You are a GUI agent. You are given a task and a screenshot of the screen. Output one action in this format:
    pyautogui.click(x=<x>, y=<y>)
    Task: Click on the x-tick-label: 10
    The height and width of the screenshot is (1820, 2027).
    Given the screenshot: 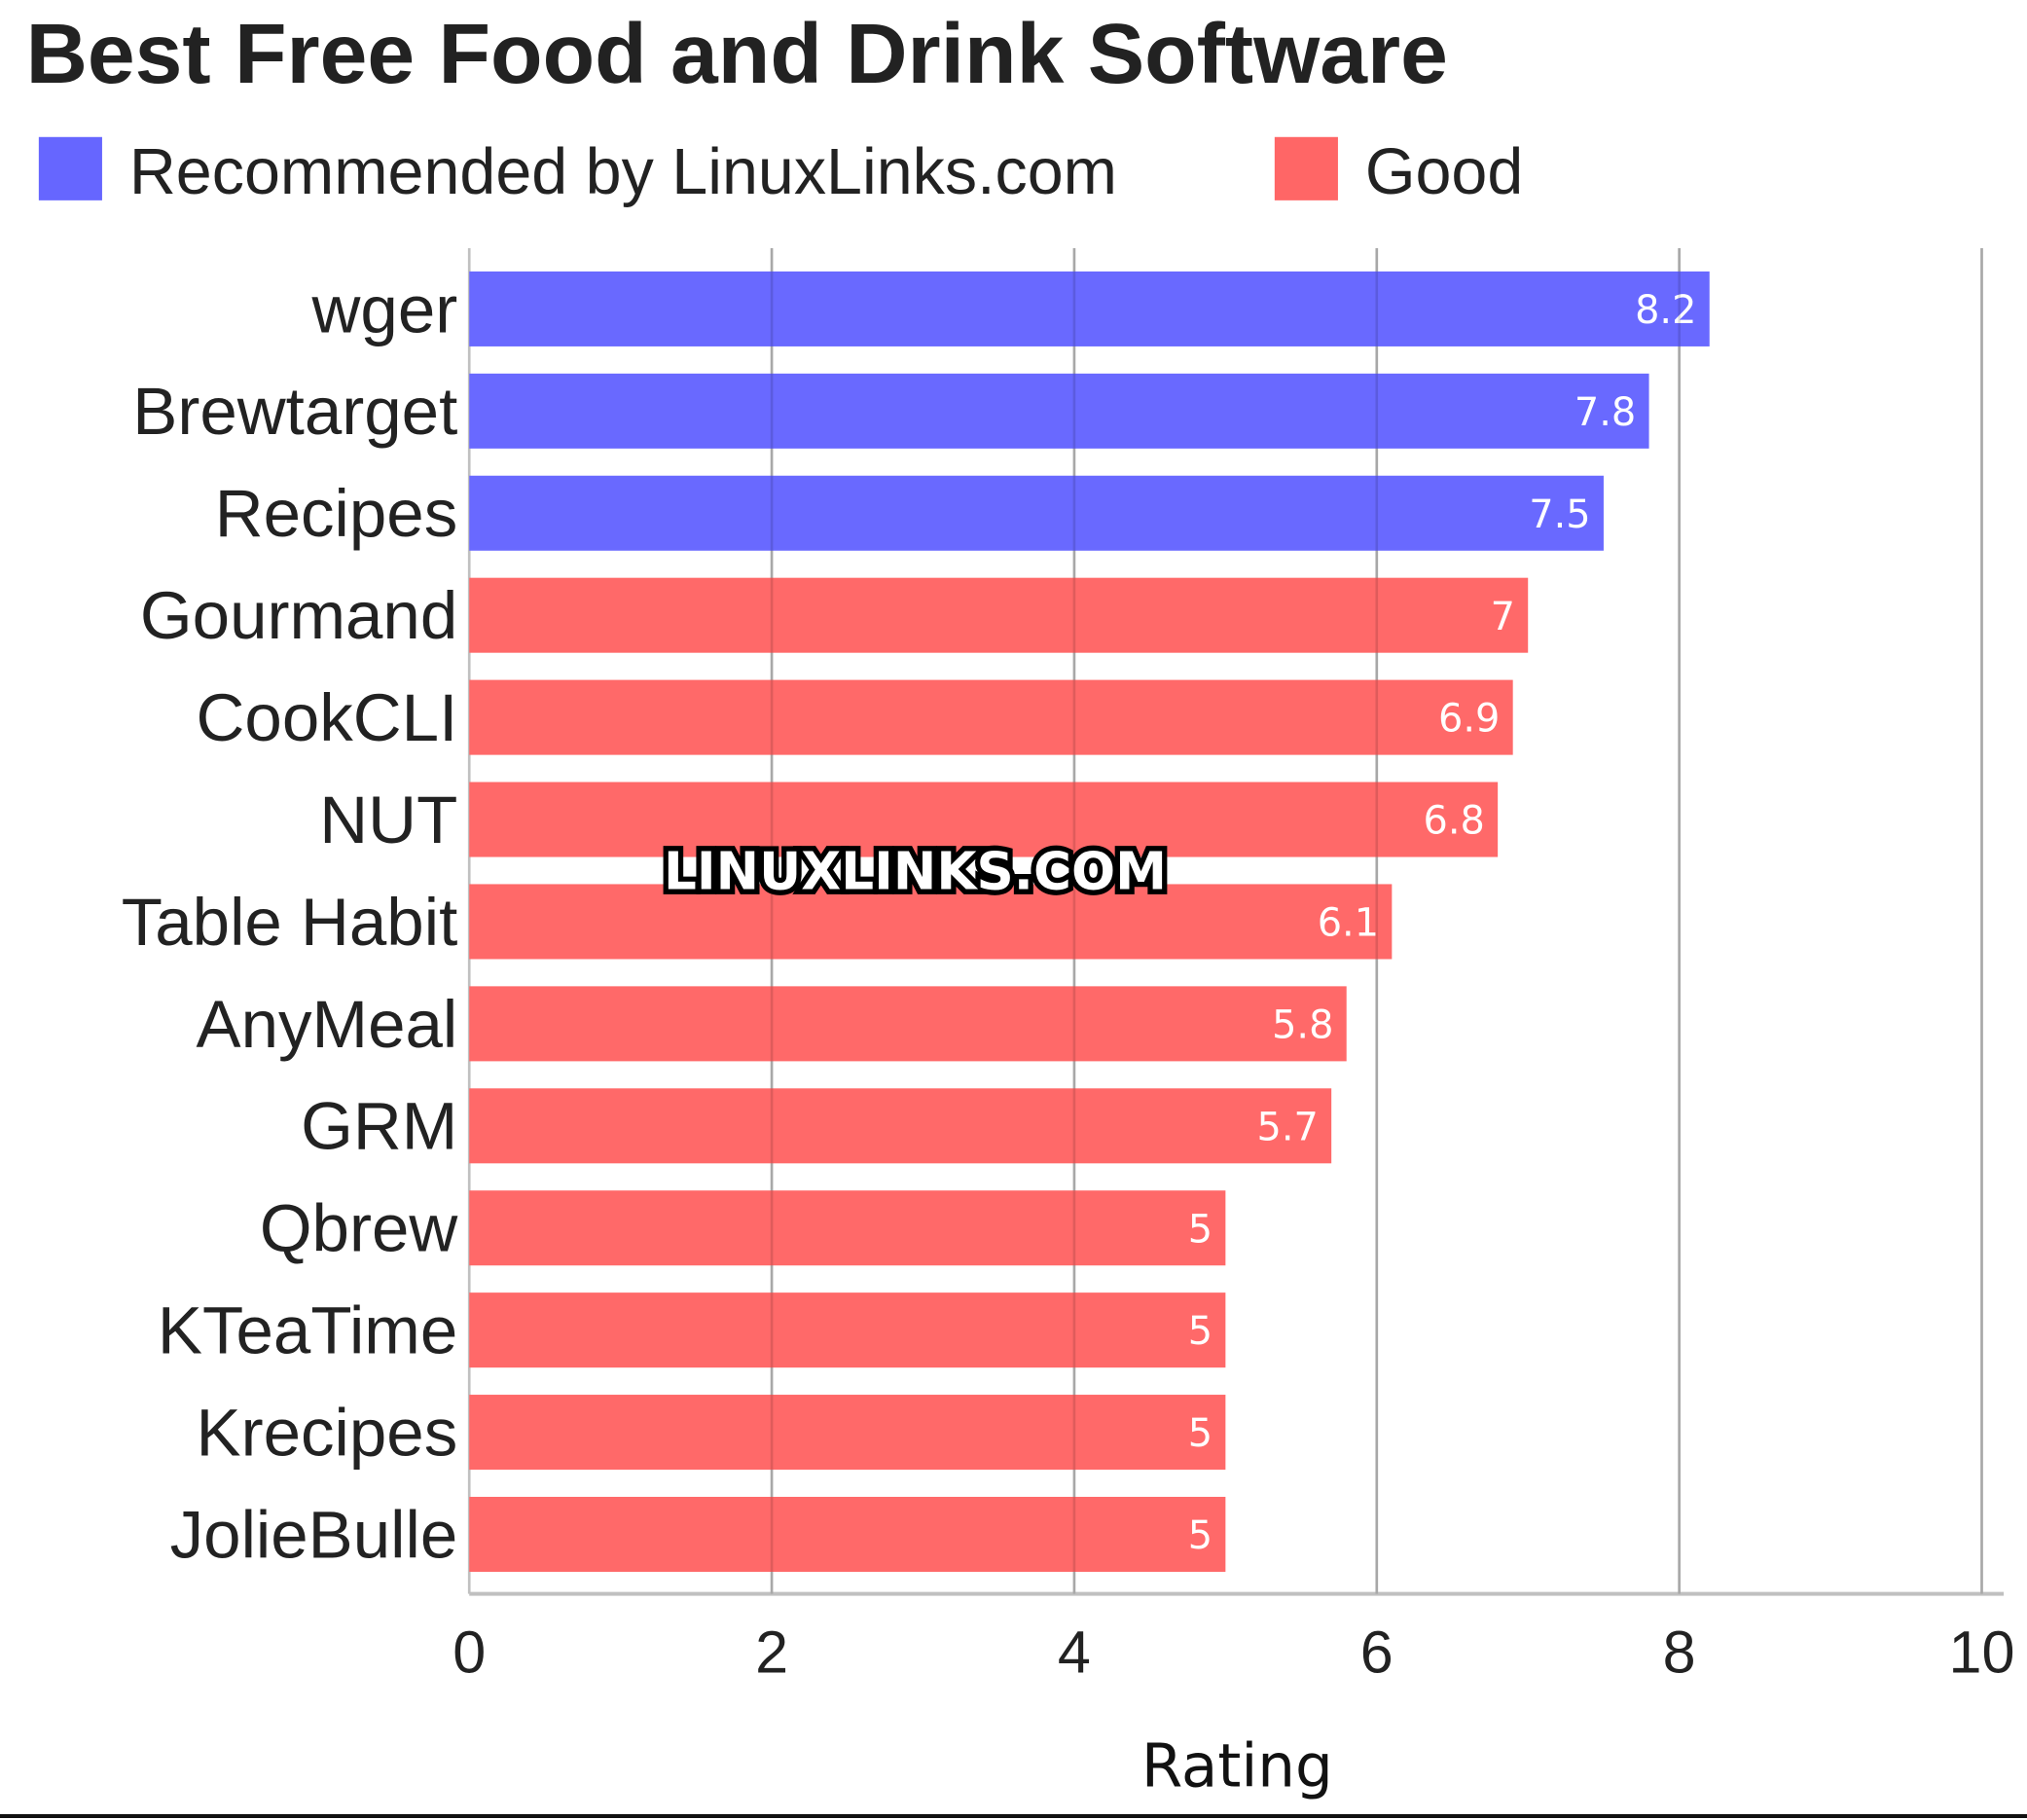 What is the action you would take?
    pyautogui.click(x=1982, y=1653)
    